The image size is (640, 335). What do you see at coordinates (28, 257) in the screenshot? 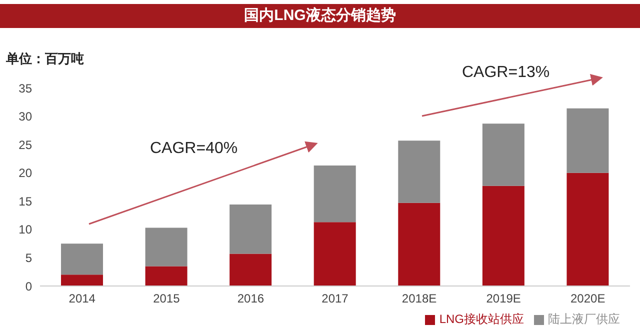
I see `y-tick-label: 5` at bounding box center [28, 257].